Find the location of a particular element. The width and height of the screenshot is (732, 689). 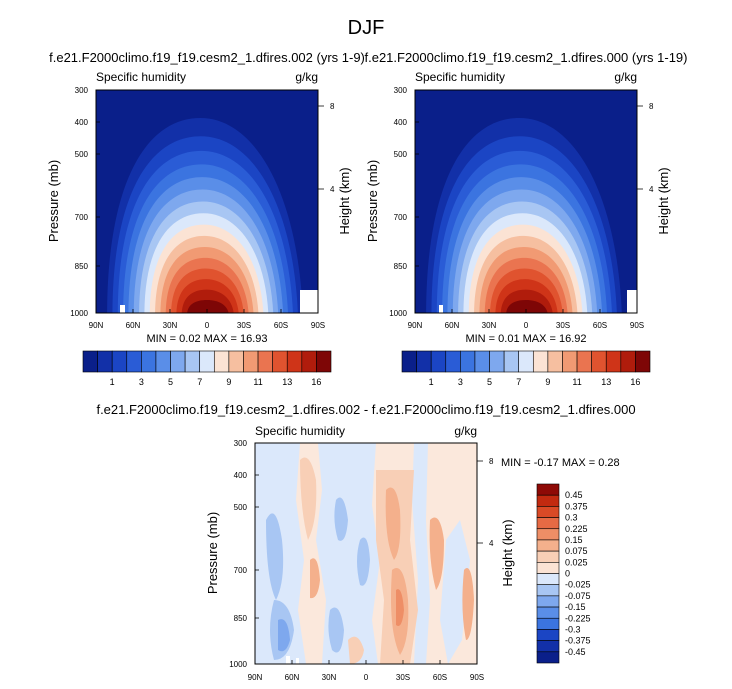

figure-title: DJF is located at coordinates (366, 28).